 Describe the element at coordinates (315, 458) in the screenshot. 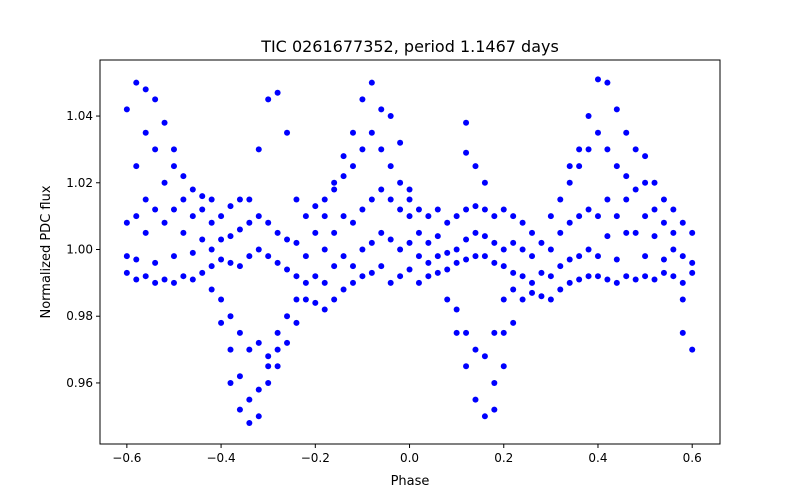

I see `x-tick-label: −0.2` at that location.